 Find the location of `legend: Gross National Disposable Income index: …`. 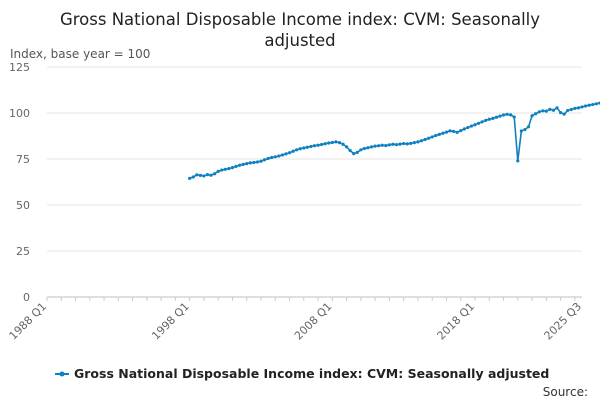

legend: Gross National Disposable Income index: … is located at coordinates (302, 373).